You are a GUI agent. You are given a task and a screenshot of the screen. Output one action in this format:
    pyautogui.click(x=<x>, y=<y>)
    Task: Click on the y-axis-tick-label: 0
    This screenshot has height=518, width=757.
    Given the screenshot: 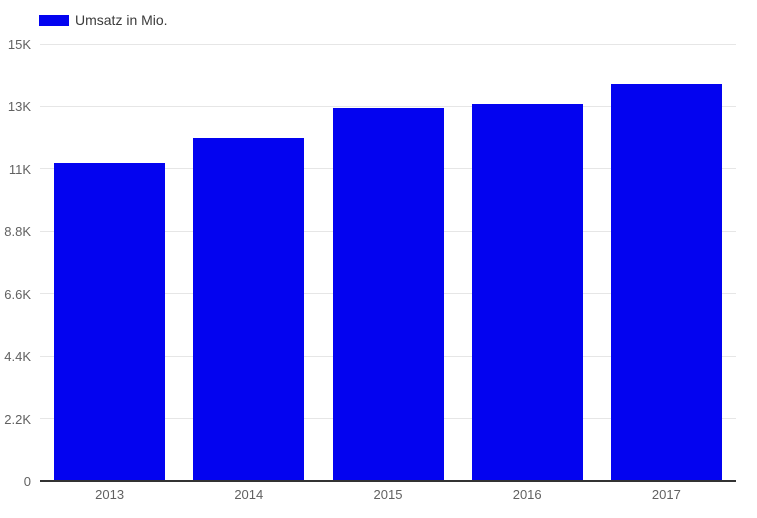 What is the action you would take?
    pyautogui.click(x=27, y=481)
    